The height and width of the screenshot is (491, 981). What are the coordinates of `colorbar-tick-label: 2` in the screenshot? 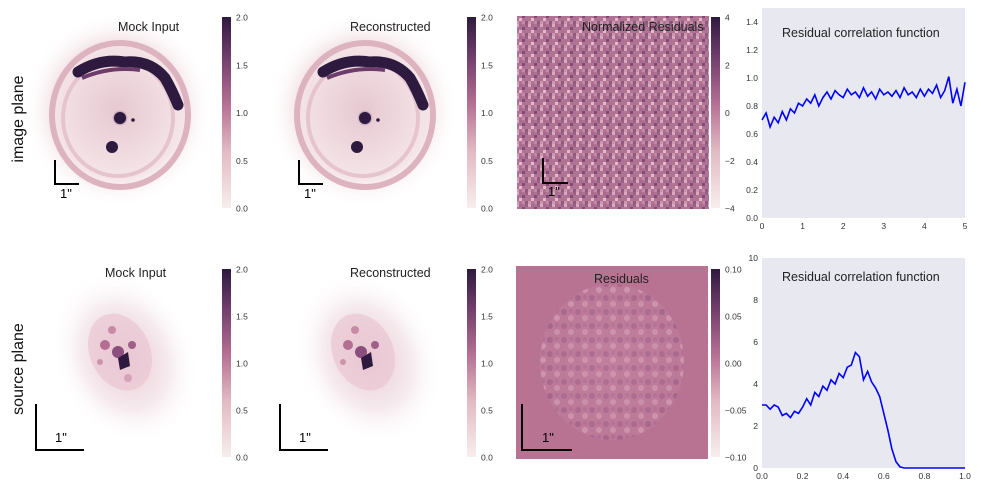 It's located at (727, 65).